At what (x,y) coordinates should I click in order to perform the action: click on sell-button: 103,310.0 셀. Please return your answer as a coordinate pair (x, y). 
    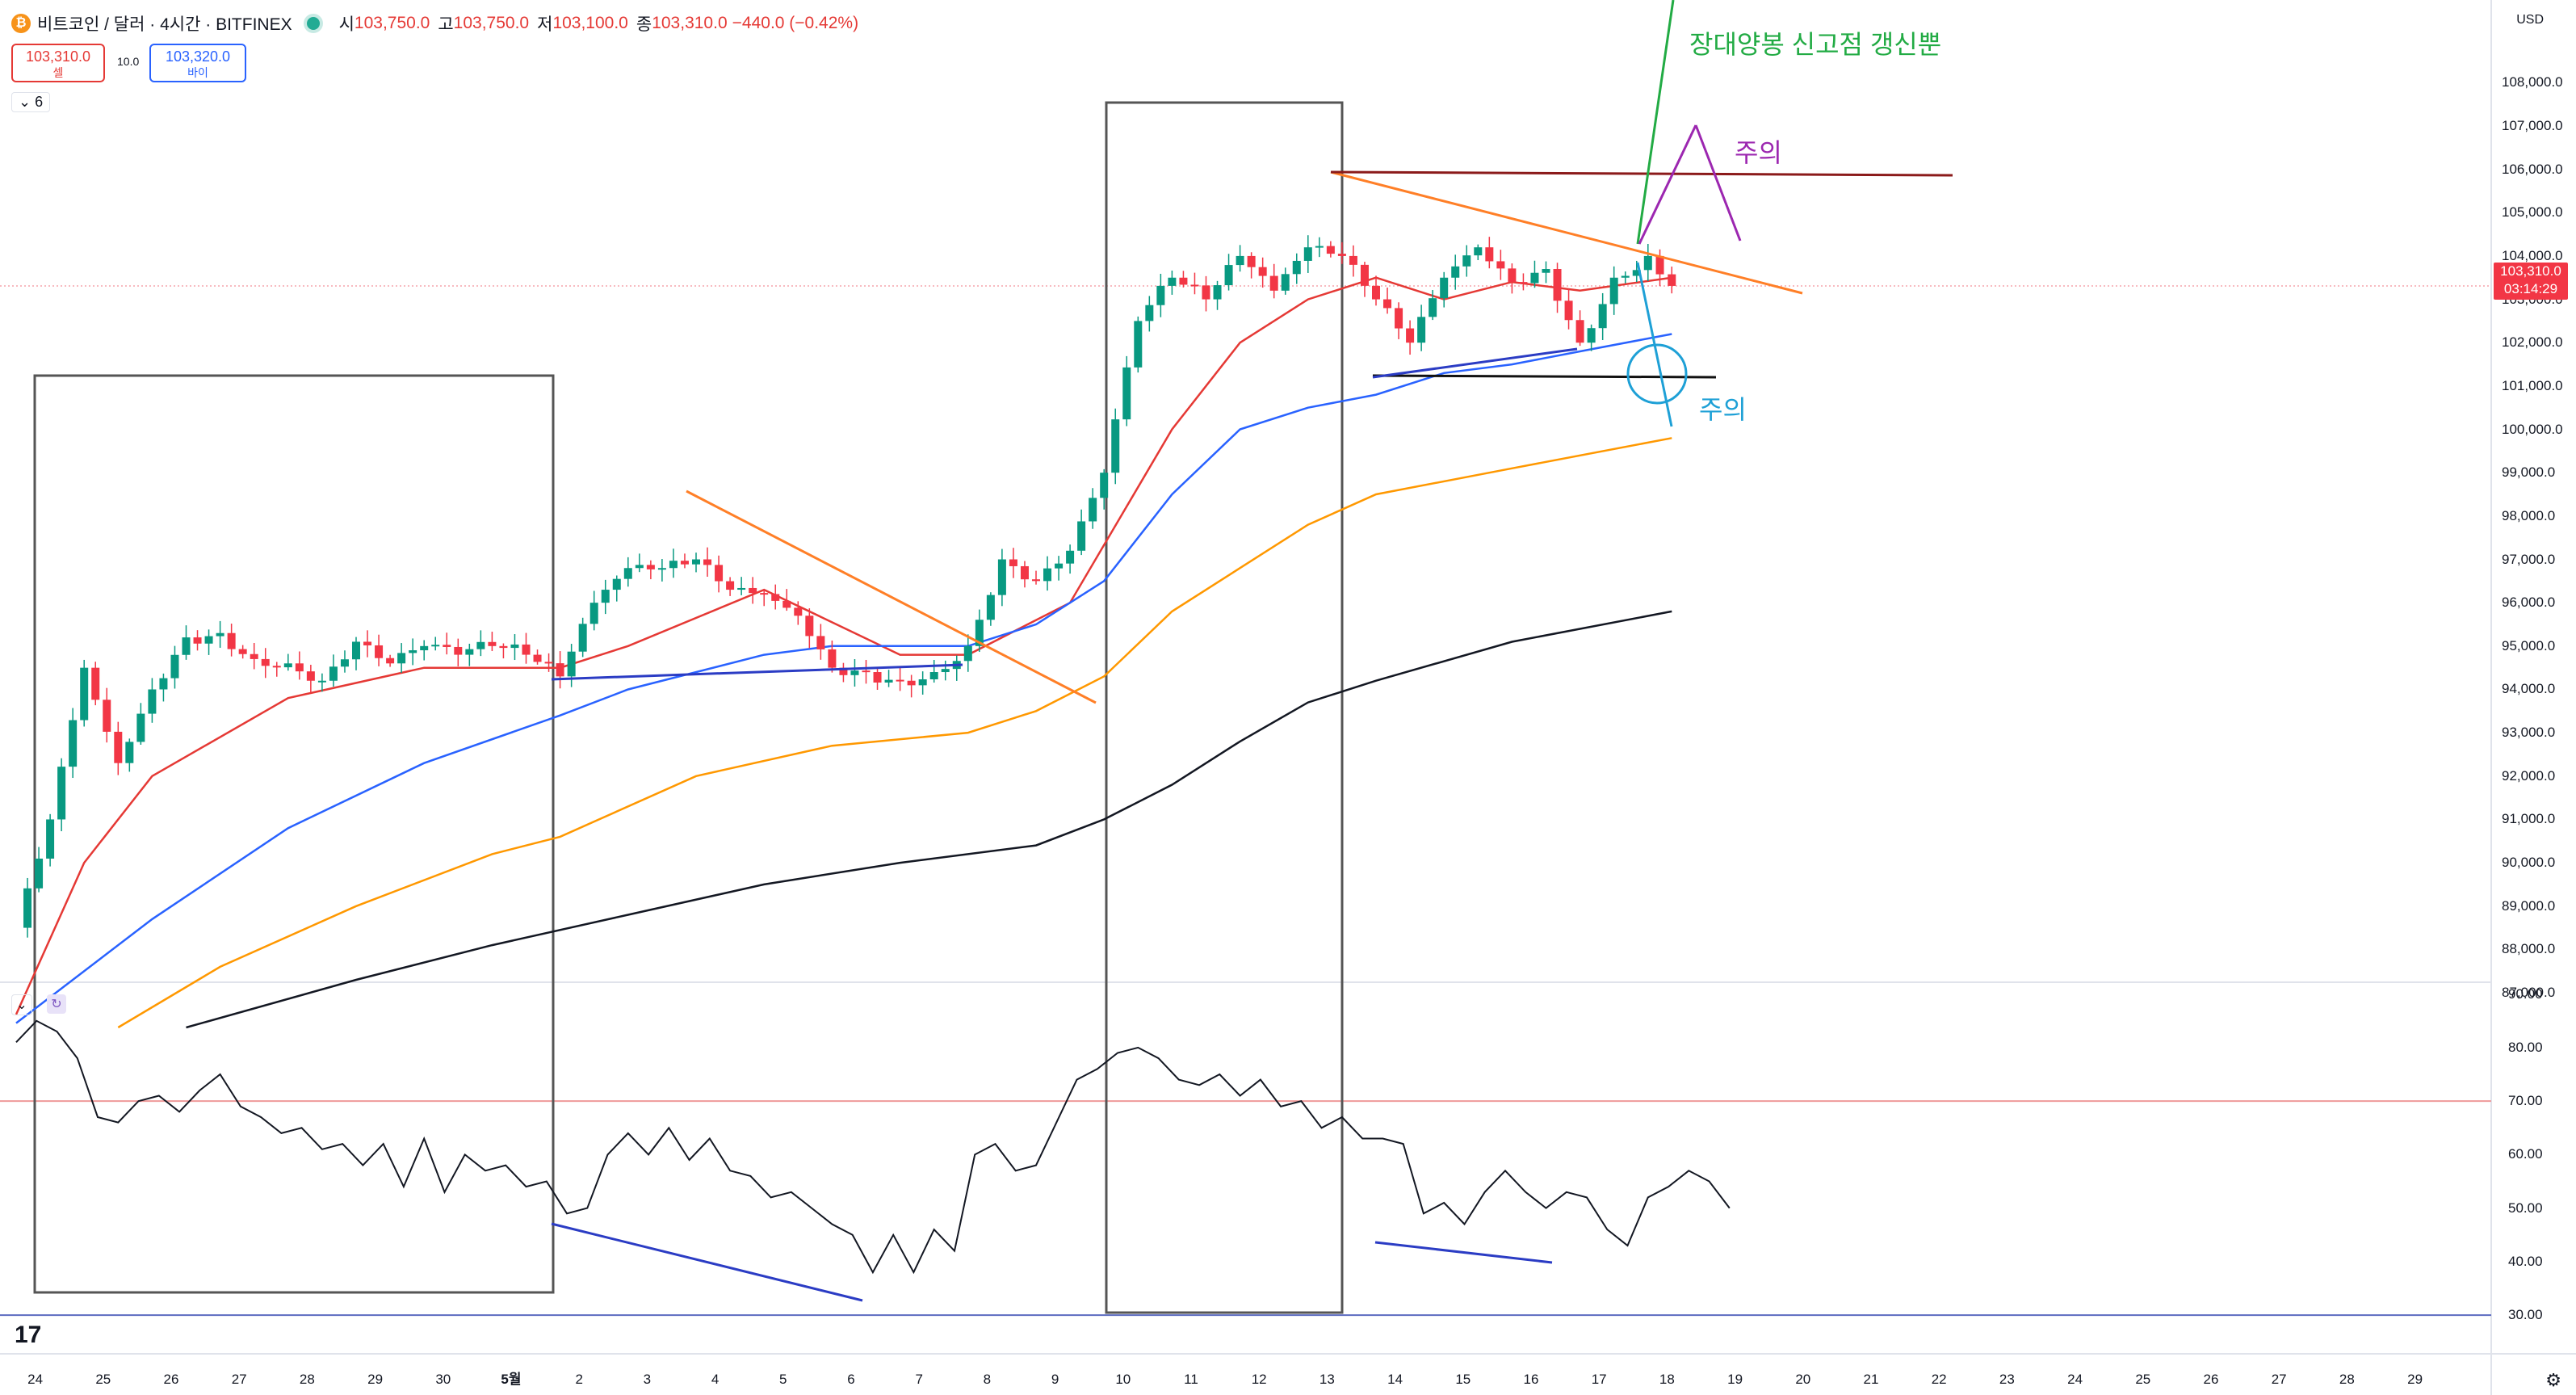
    Looking at the image, I should click on (58, 63).